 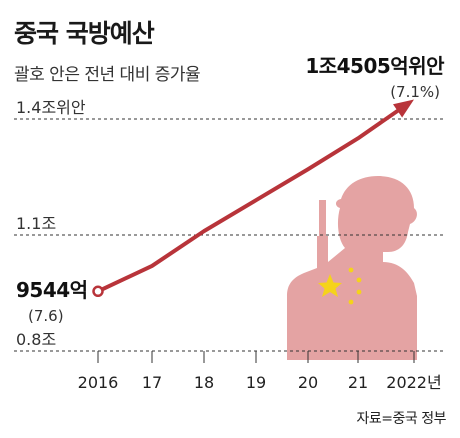 I want to click on x-tick-label: 17, so click(x=152, y=382).